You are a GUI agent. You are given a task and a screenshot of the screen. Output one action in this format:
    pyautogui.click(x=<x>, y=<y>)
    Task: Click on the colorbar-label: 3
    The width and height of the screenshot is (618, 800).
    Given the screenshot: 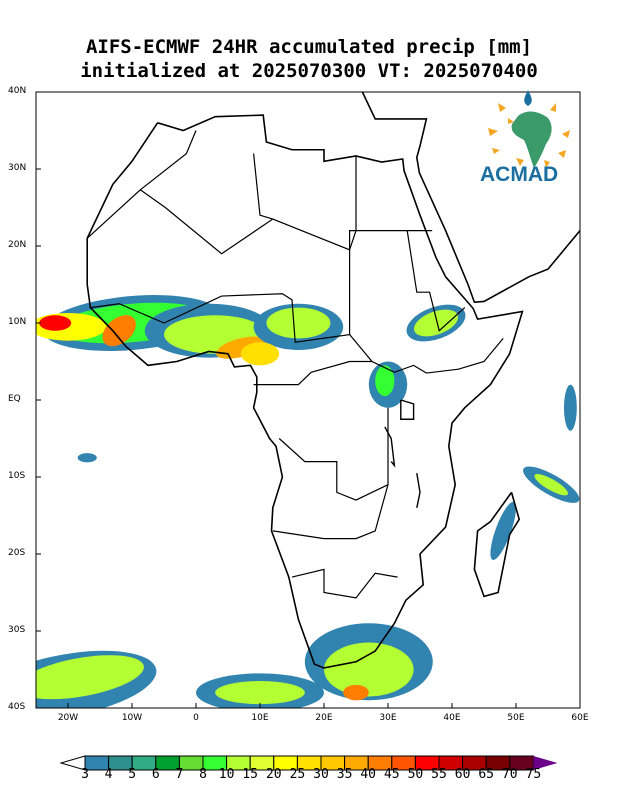 What is the action you would take?
    pyautogui.click(x=85, y=774)
    